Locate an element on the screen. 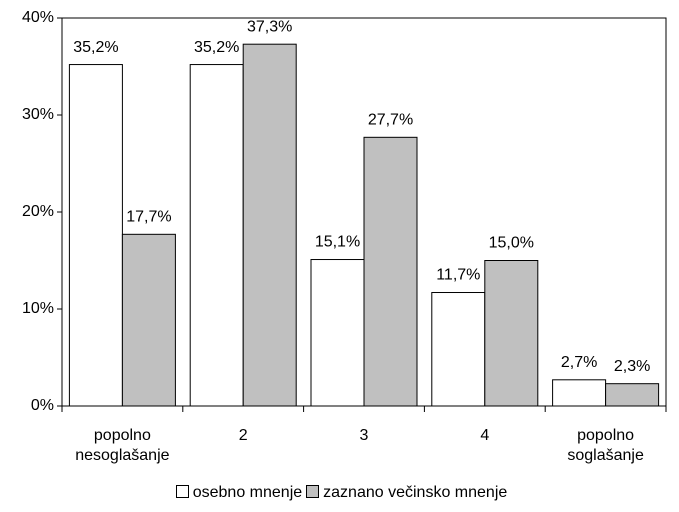 This screenshot has height=512, width=679. legend-label: osebno mnenje is located at coordinates (247, 492).